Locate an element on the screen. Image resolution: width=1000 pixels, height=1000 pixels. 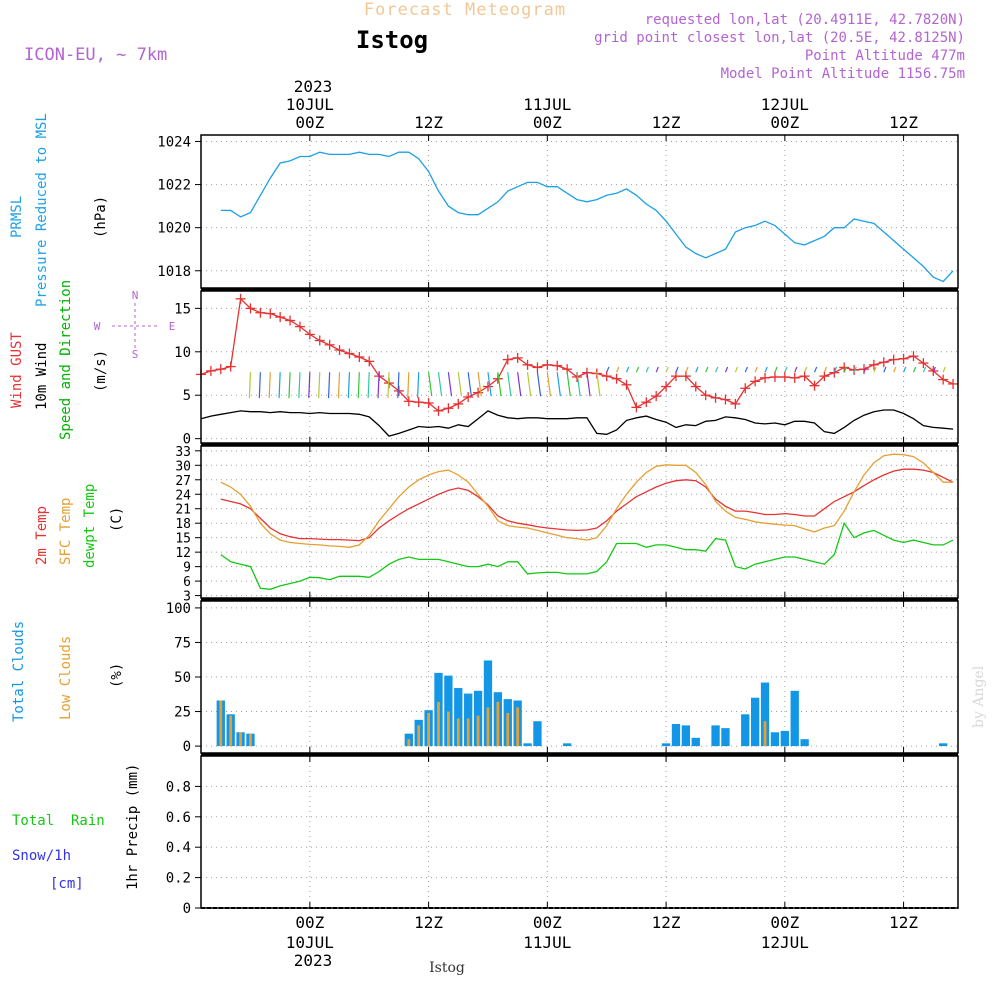
cloud-labels: Total Clouds Low Clouds (%) is located at coordinates (68, 671).